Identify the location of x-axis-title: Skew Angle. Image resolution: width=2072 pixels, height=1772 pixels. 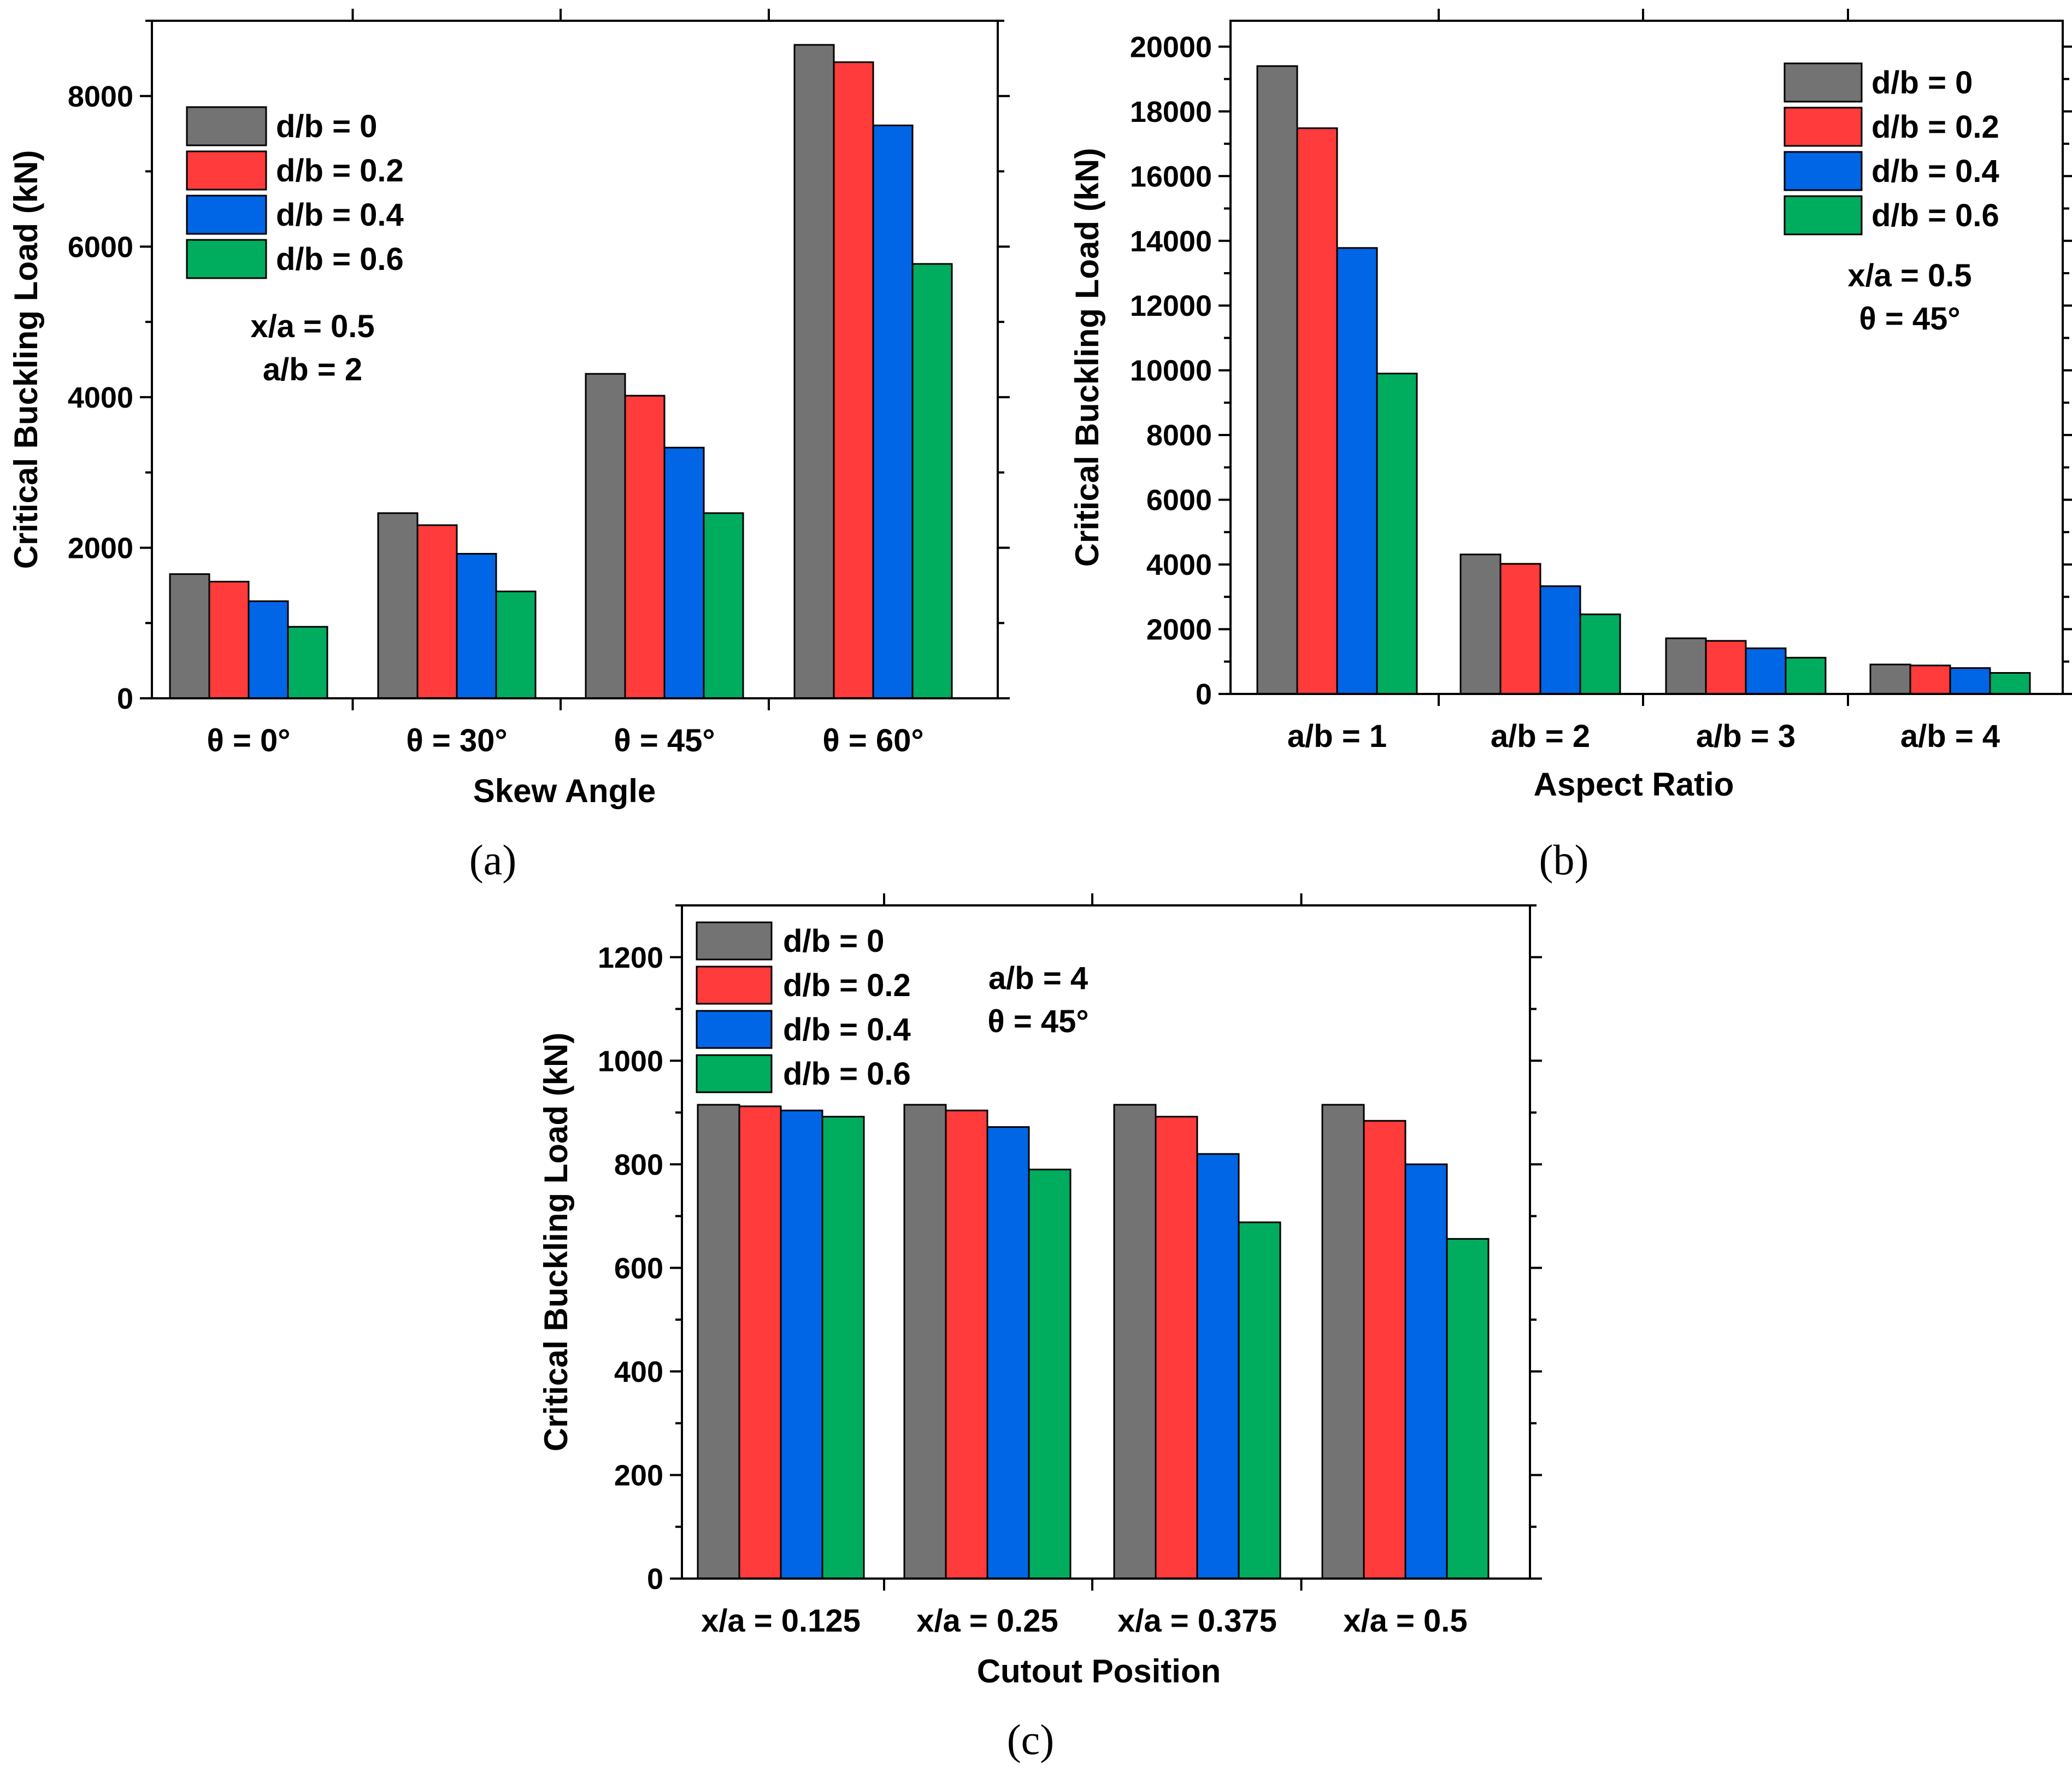
(564, 791).